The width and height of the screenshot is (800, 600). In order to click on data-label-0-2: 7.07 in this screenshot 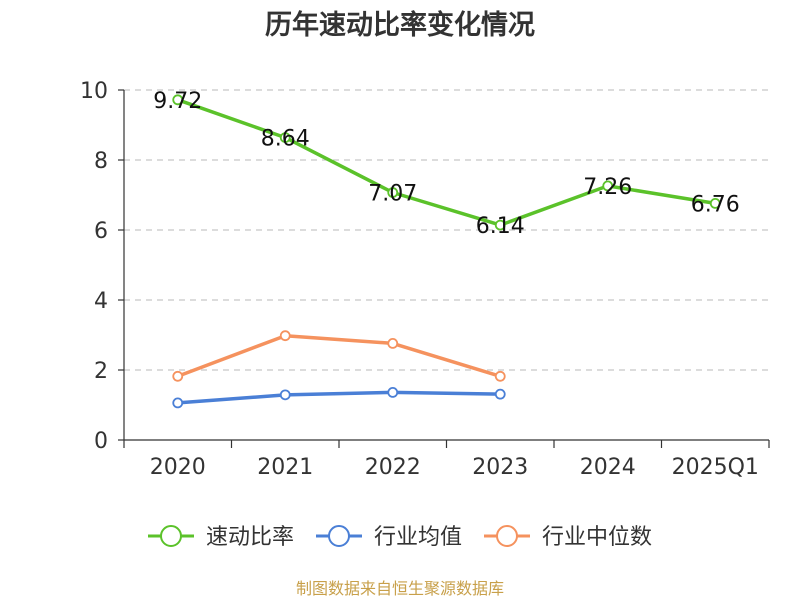, I will do `click(392, 194)`.